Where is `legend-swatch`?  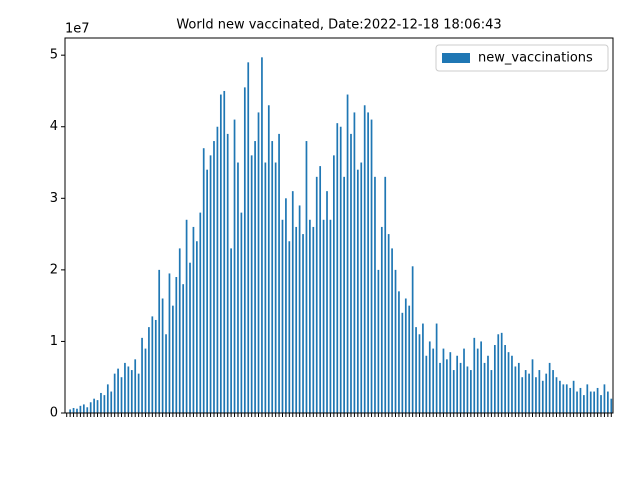 legend-swatch is located at coordinates (456, 58).